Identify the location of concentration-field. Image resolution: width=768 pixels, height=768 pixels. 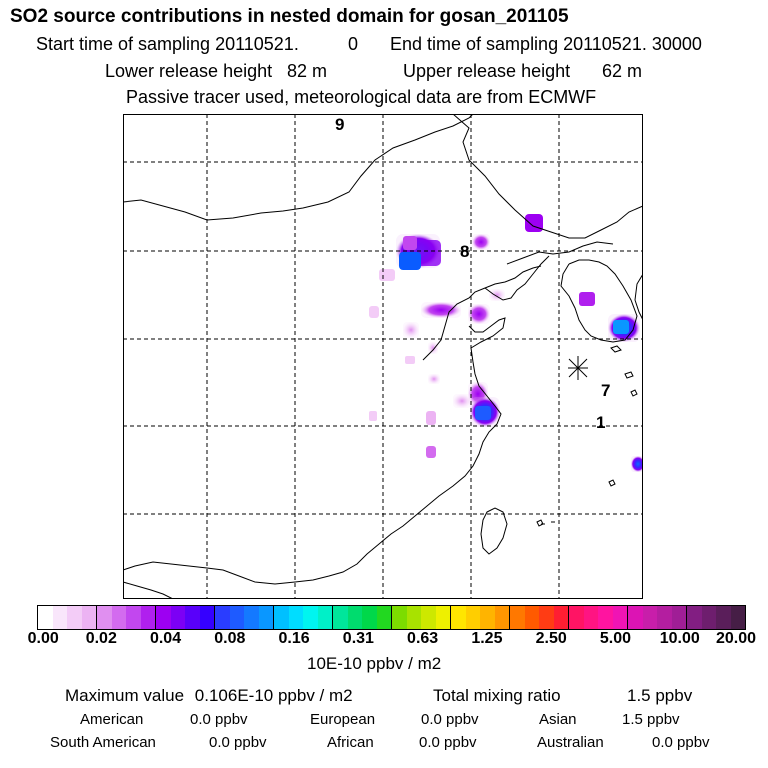
(506, 343).